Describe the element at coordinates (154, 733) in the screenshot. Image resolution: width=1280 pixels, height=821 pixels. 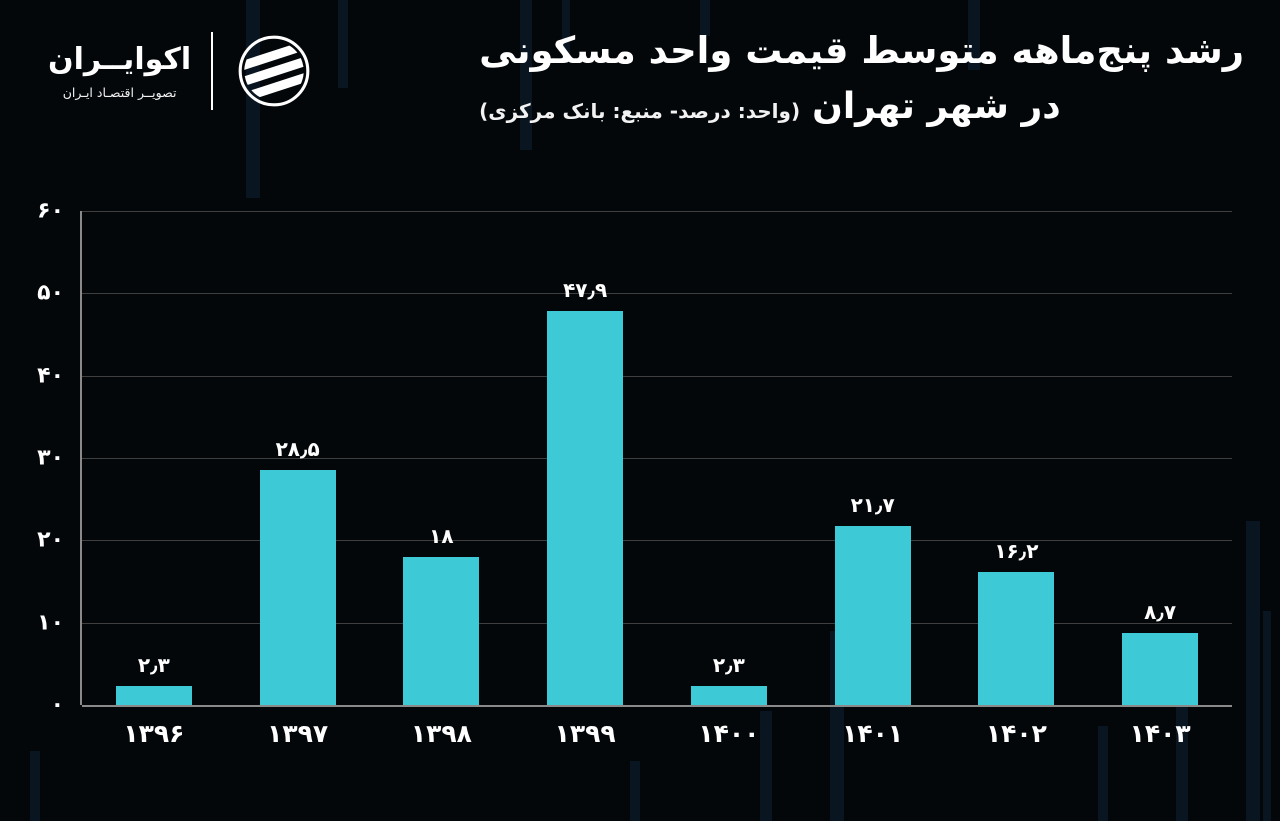
I see `x-tick-label: ۱۳۹۶` at that location.